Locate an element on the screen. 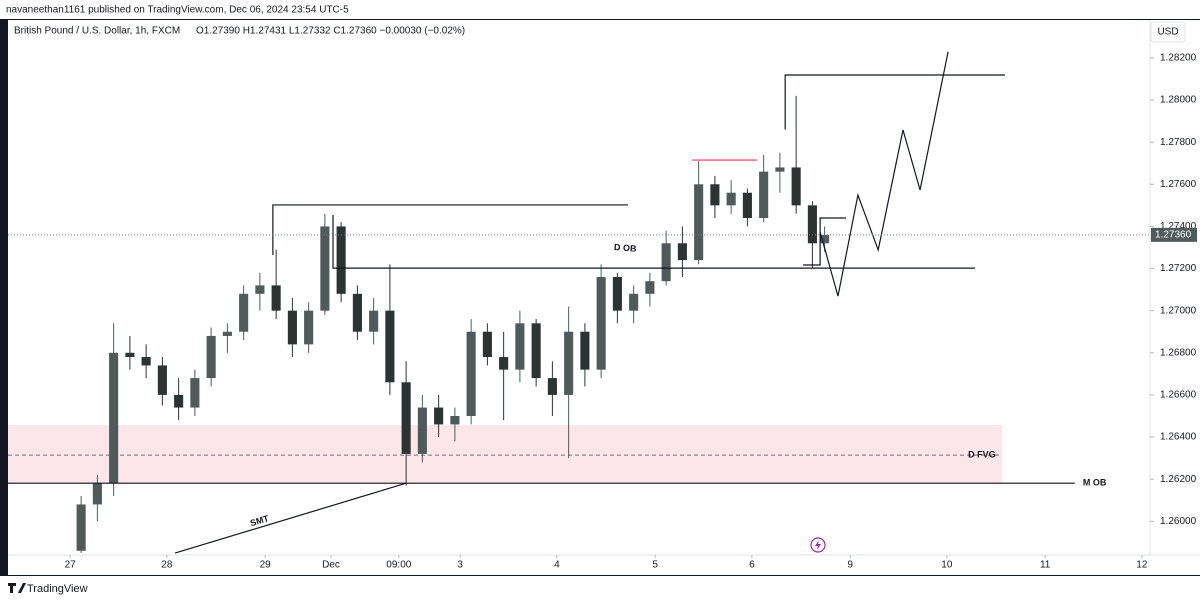 The width and height of the screenshot is (1200, 606). x-tick-label: 9 is located at coordinates (850, 565).